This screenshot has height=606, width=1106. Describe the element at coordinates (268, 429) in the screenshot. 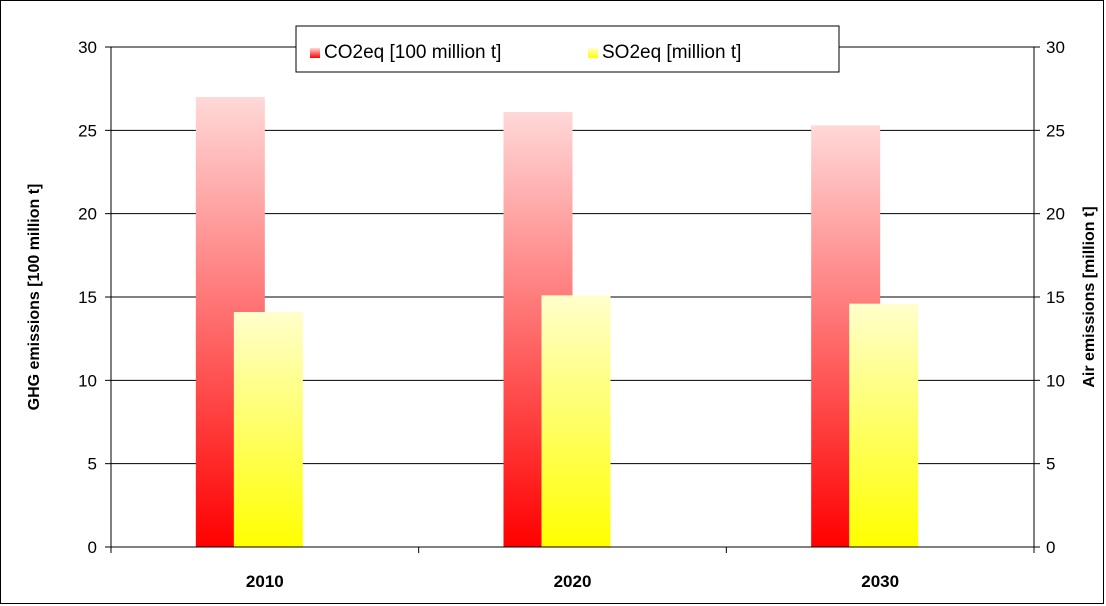

I see `bar-so2-2010` at that location.